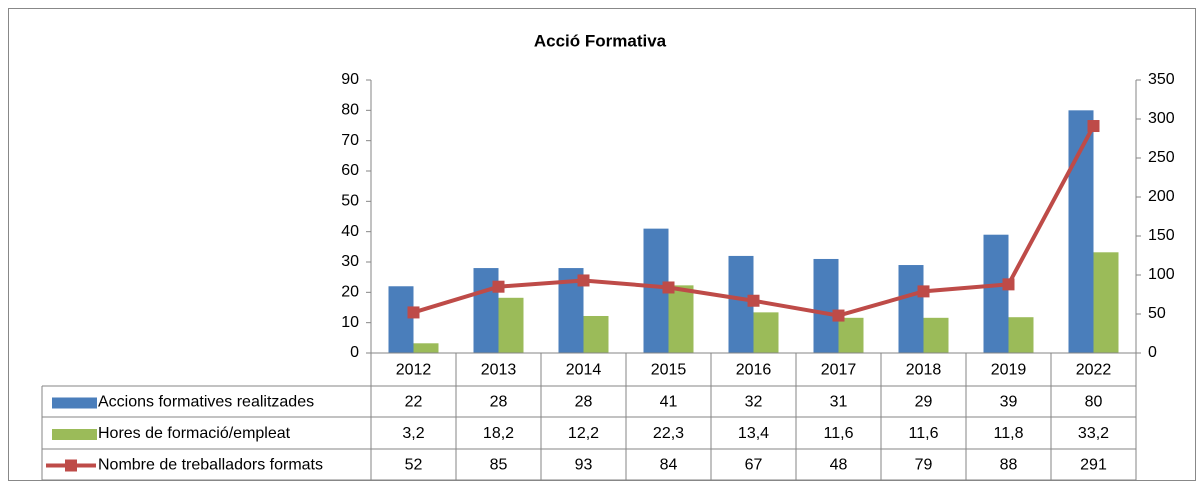 This screenshot has width=1202, height=489. I want to click on table-value: 67, so click(754, 465).